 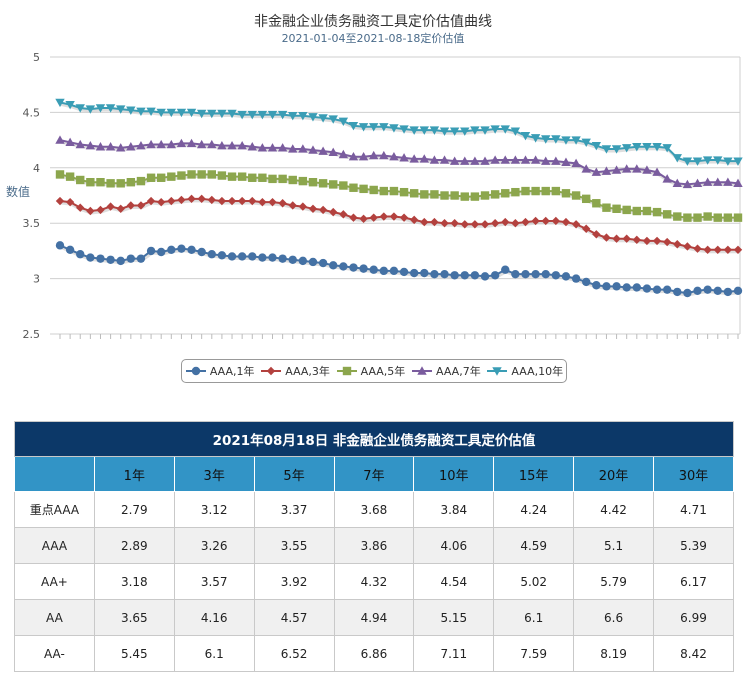 What do you see at coordinates (693, 581) in the screenshot?
I see `table-cell: 6.17` at bounding box center [693, 581].